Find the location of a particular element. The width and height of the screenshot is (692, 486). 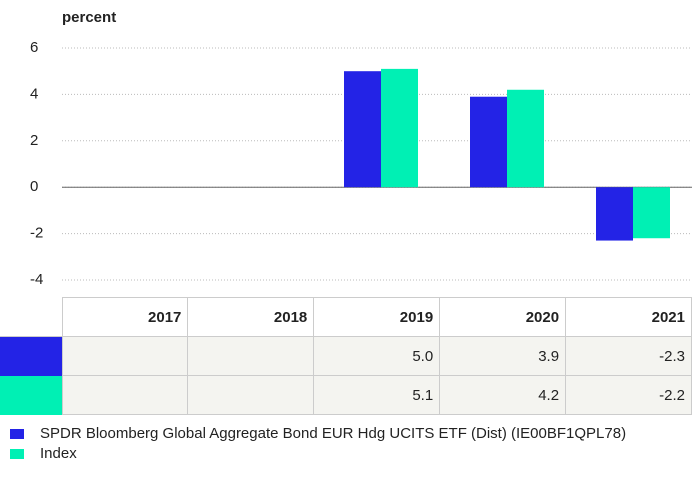

corner-cell is located at coordinates (31, 317).